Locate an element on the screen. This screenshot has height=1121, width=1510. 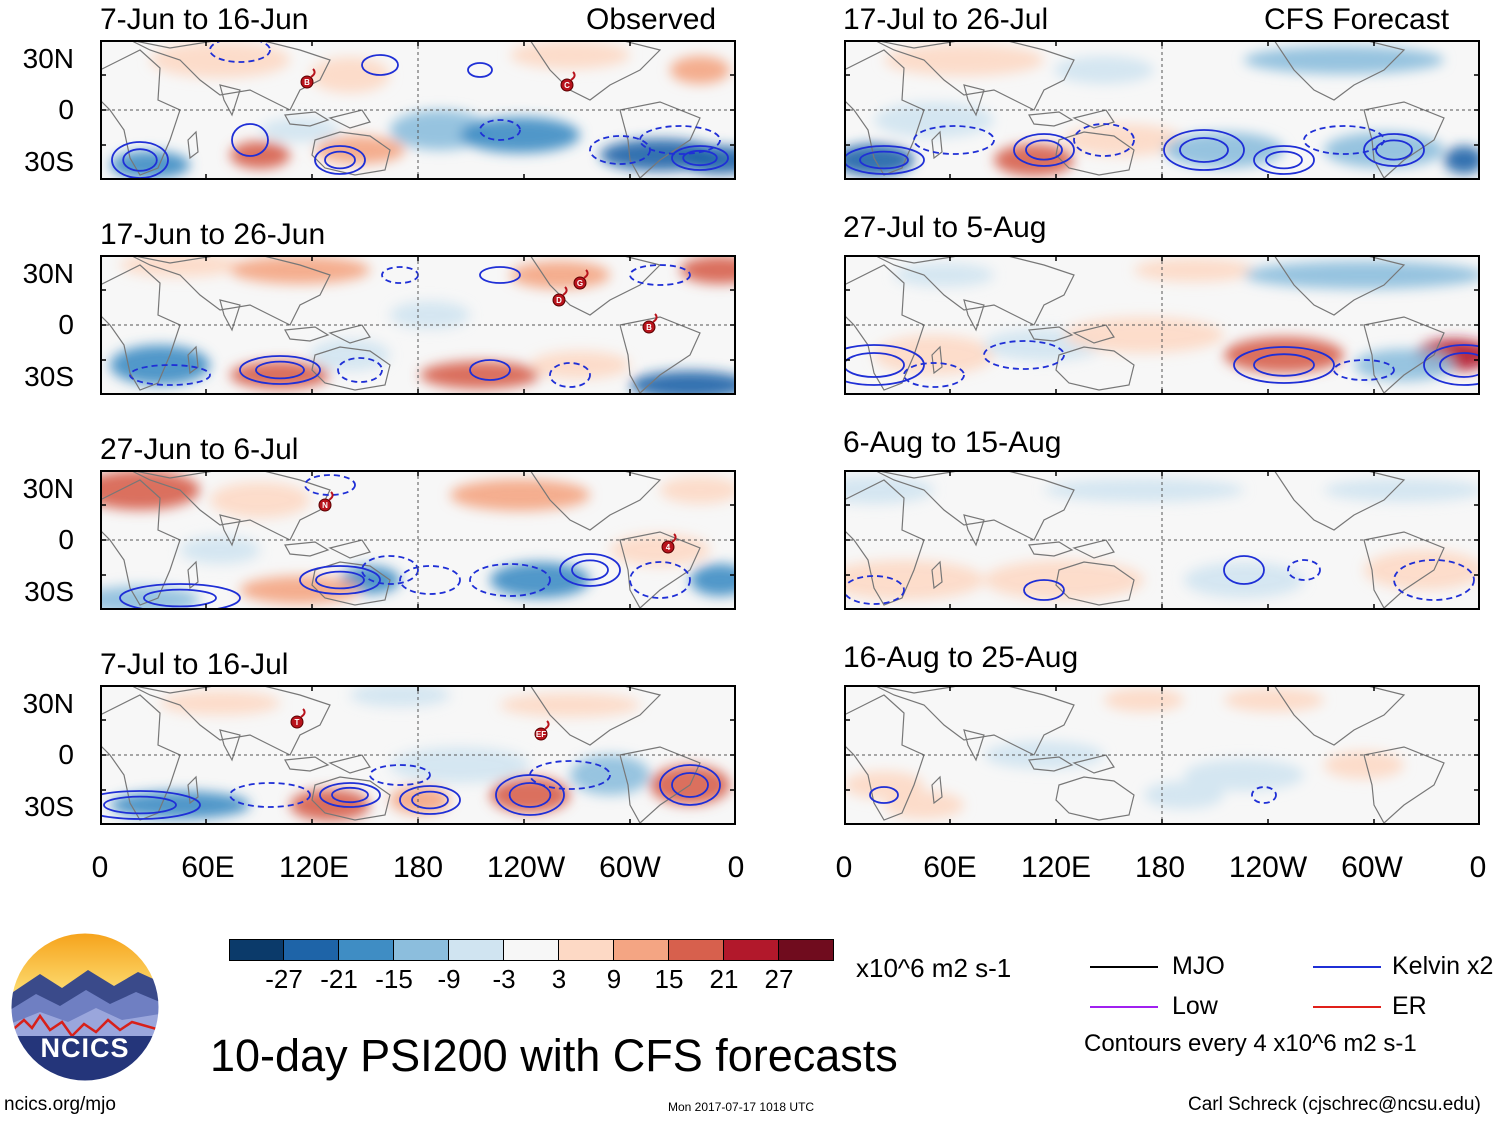
storm-marker: N is located at coordinates (326, 501).